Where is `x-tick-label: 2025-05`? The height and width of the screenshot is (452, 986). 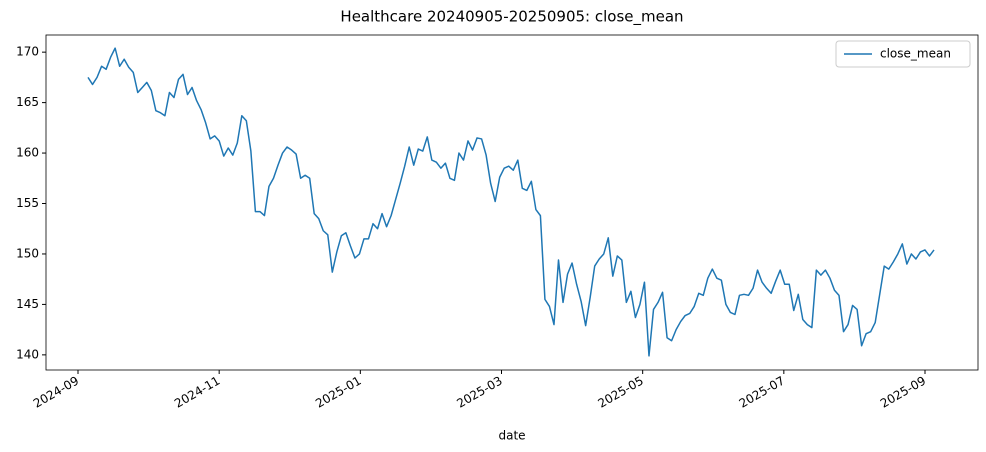
x-tick-label: 2025-05 is located at coordinates (620, 392).